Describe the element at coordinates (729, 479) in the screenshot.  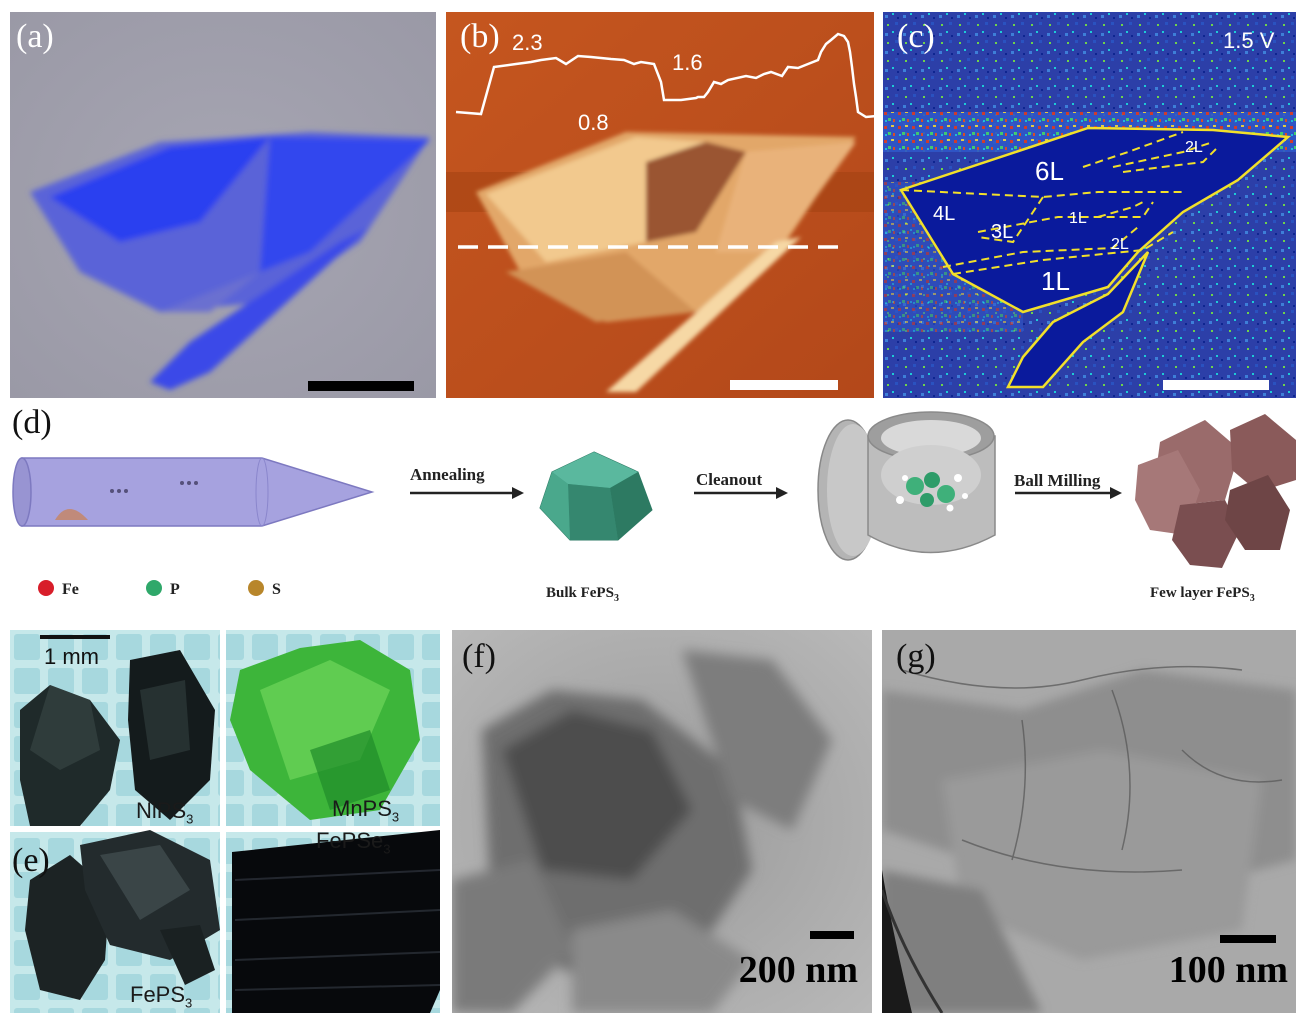
I see `step-cleanout: Cleanout` at that location.